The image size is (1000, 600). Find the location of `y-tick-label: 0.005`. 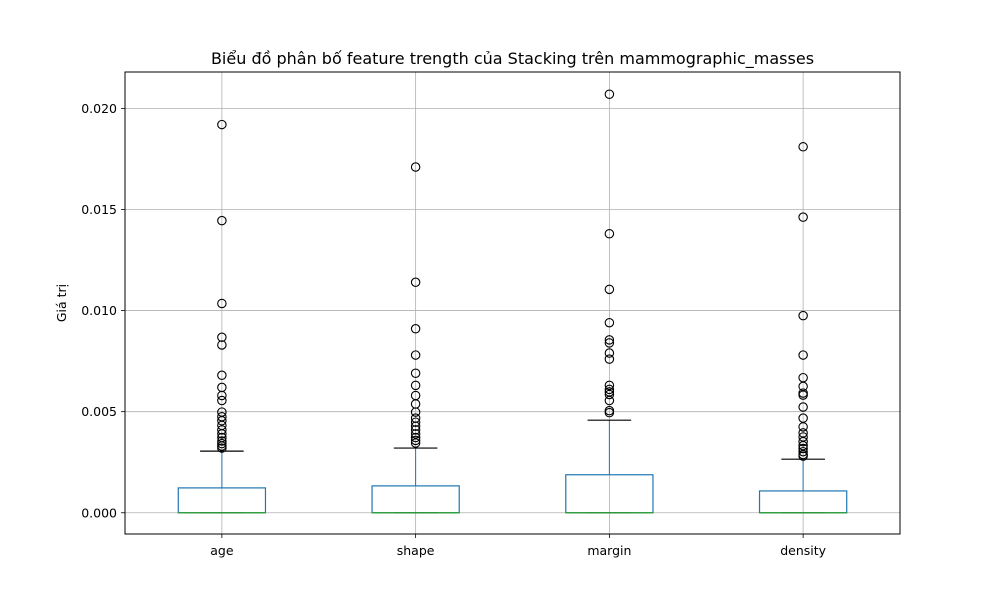

y-tick-label: 0.005 is located at coordinates (99, 411).